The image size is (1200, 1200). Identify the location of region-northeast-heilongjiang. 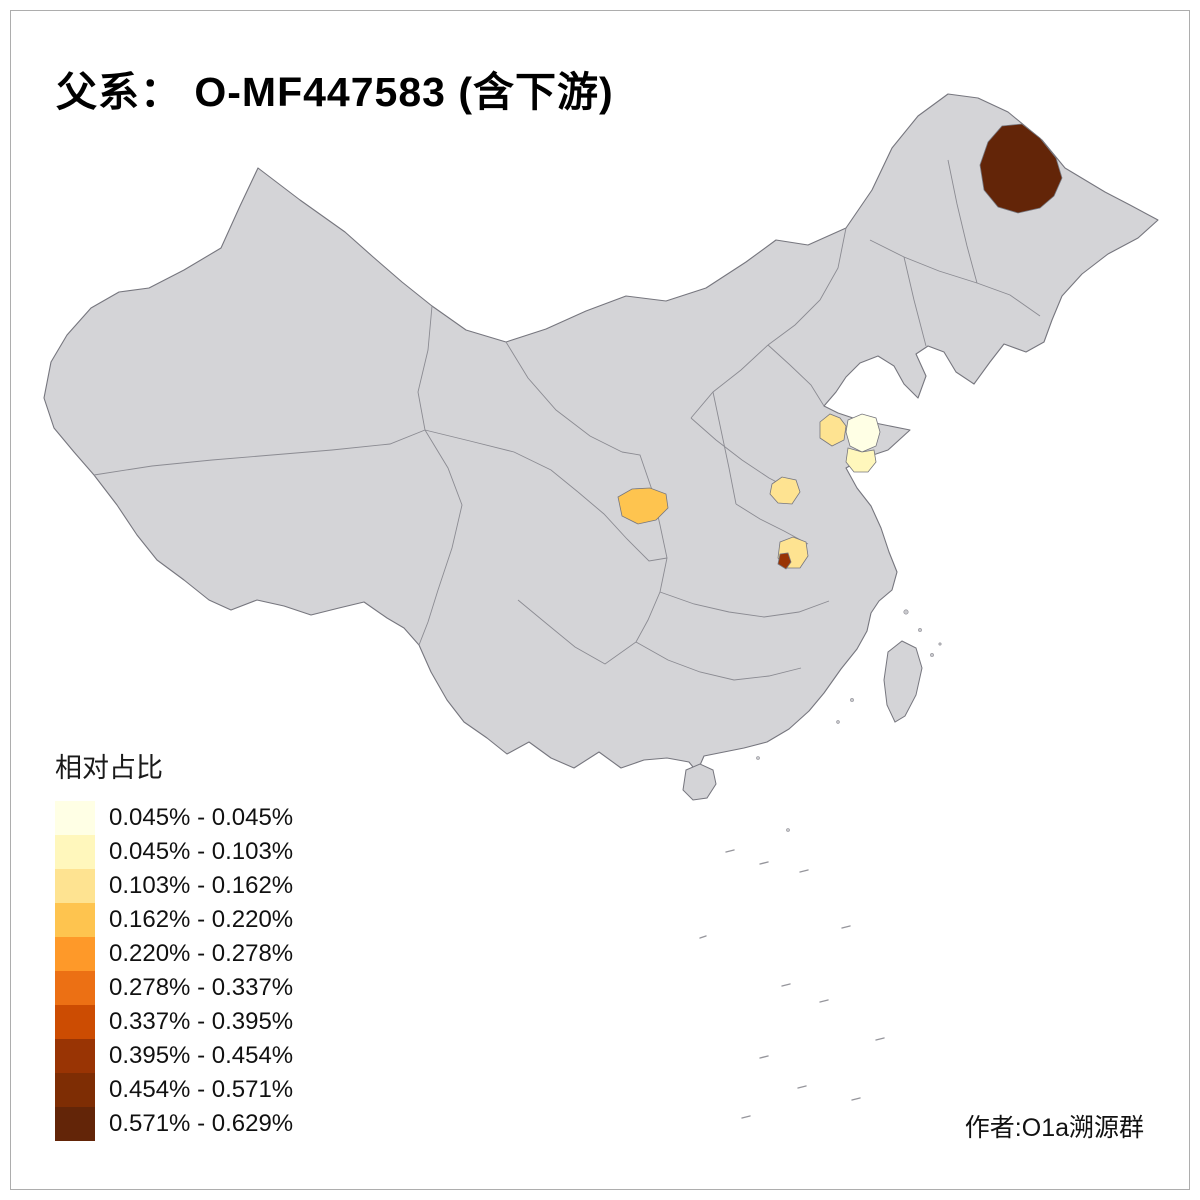
(1021, 168).